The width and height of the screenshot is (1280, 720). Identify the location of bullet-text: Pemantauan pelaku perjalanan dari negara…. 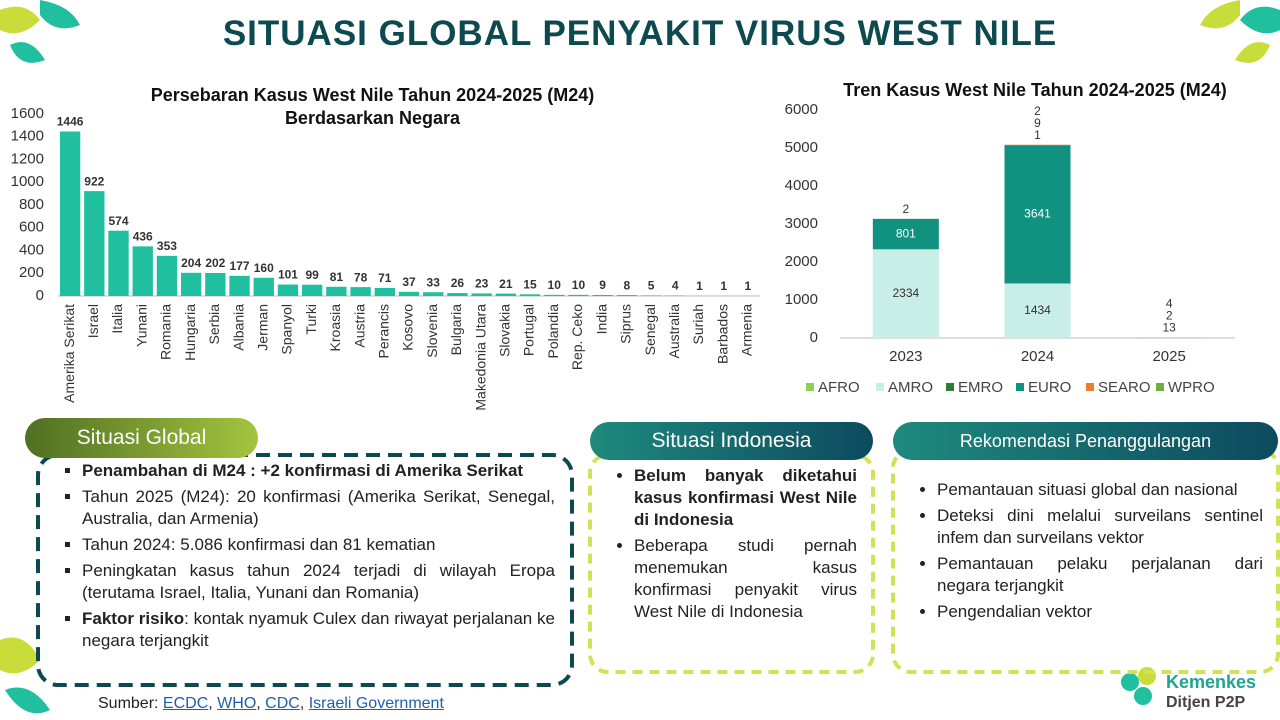
(1100, 574).